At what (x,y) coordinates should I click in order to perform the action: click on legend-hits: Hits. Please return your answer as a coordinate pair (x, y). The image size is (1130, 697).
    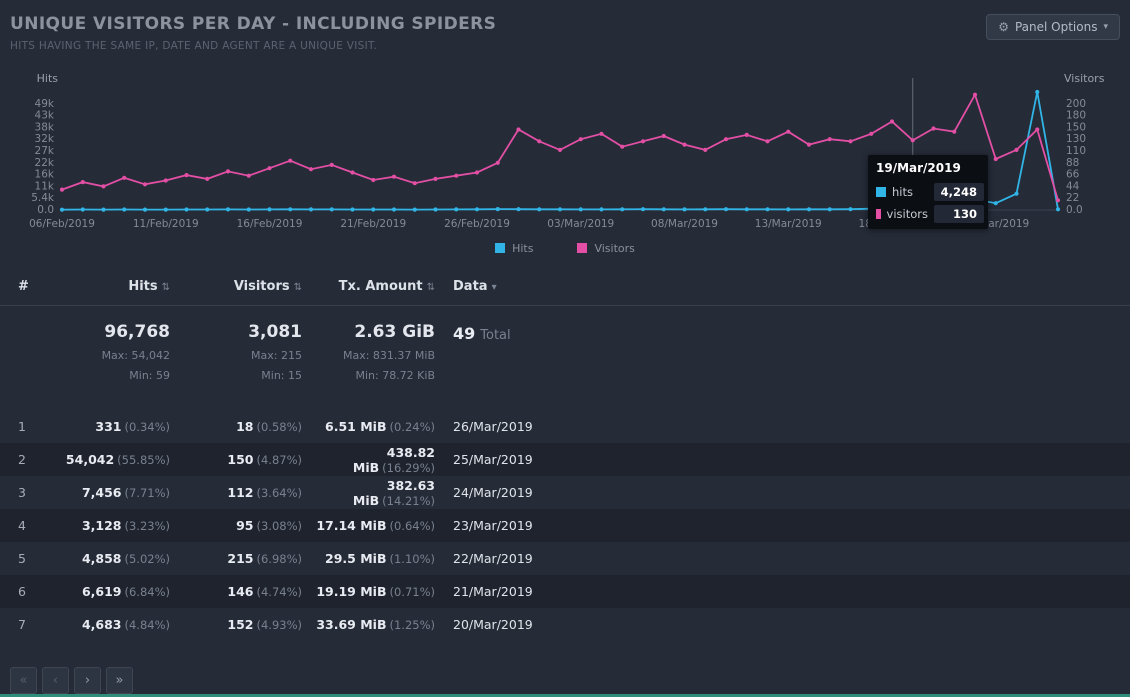
    Looking at the image, I should click on (514, 248).